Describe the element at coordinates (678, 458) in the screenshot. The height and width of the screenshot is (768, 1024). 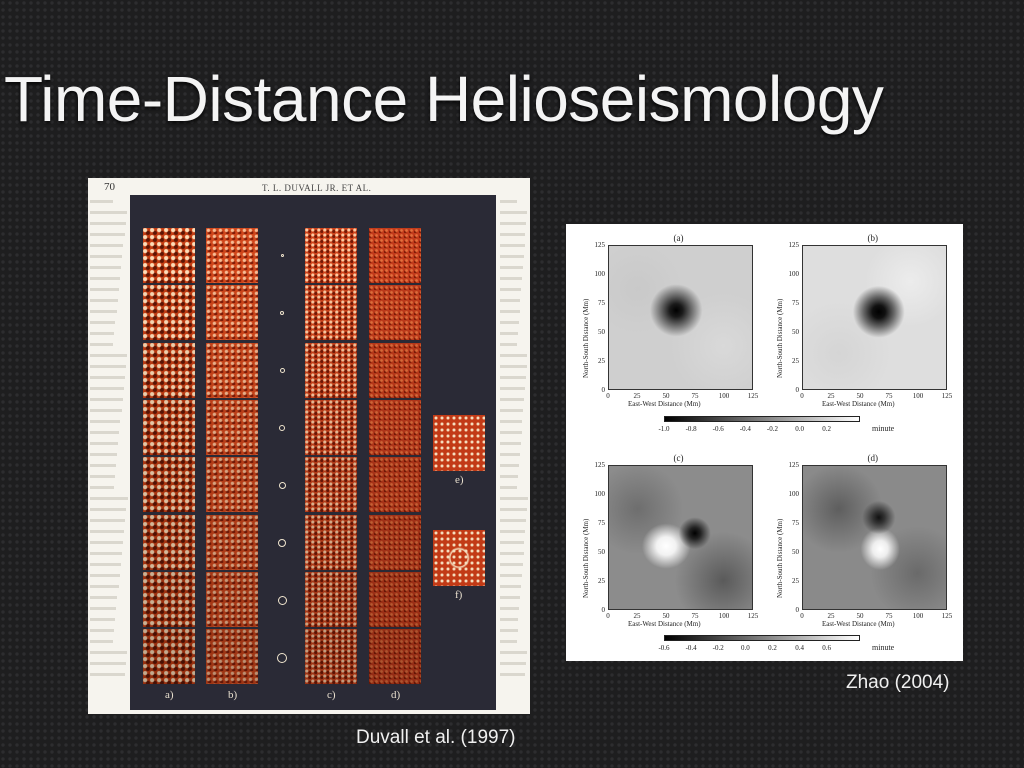
I see `panel-letter-c: (c)` at that location.